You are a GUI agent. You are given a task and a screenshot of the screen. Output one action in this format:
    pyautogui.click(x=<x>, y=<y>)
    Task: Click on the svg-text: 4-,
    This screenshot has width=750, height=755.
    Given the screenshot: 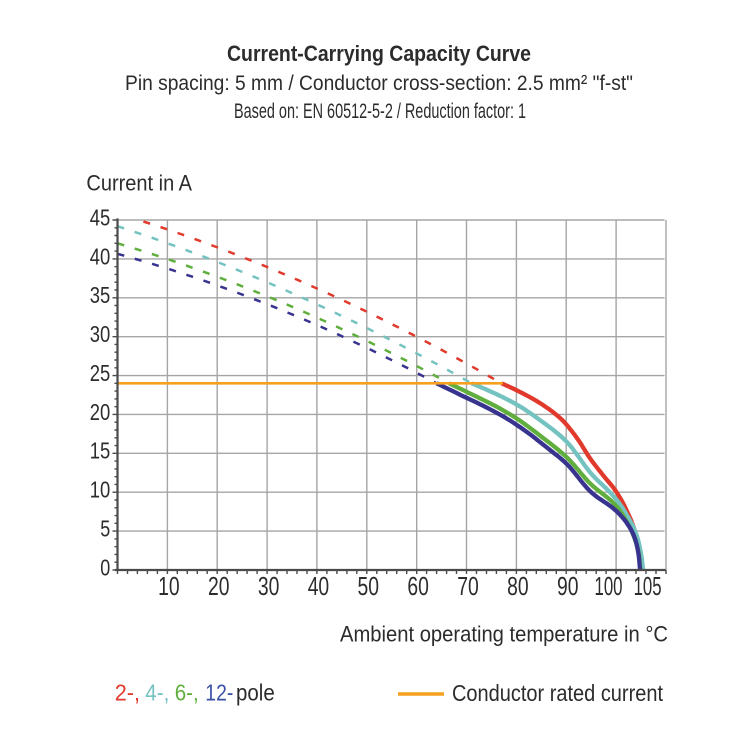 What is the action you would take?
    pyautogui.click(x=157, y=693)
    